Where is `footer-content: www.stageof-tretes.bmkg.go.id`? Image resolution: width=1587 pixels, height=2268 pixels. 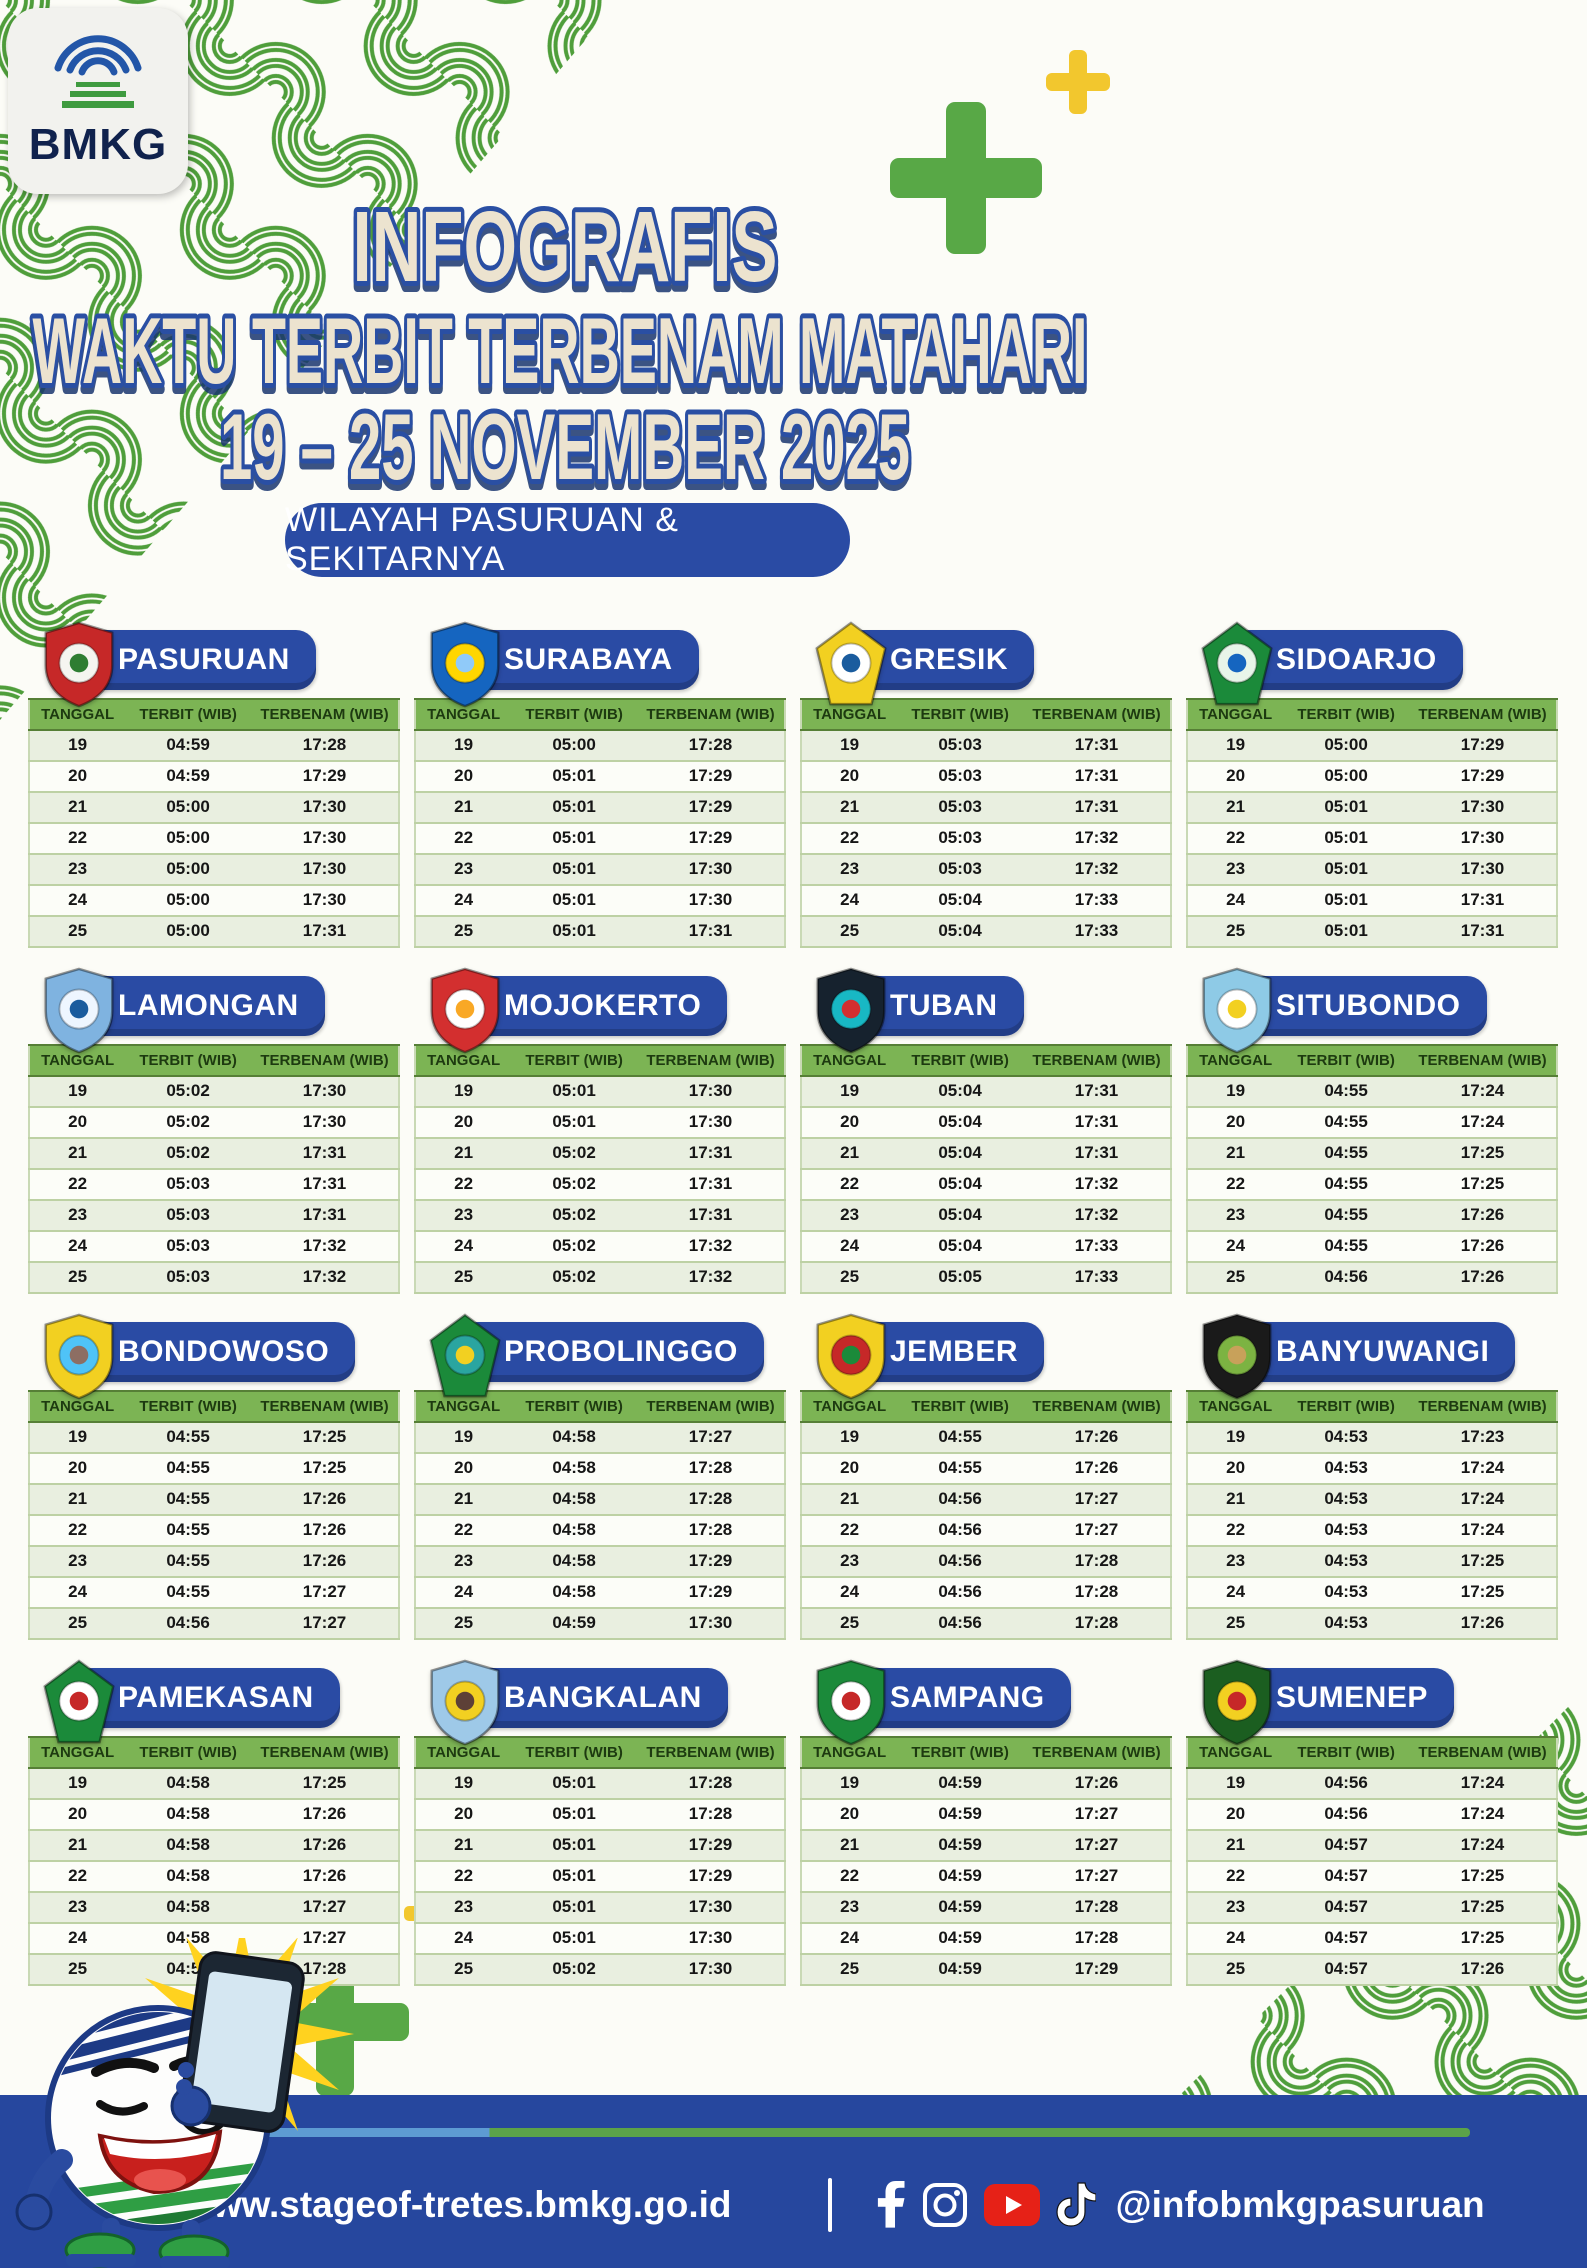
footer-content: www.stageof-tretes.bmkg.go.id is located at coordinates (823, 2205).